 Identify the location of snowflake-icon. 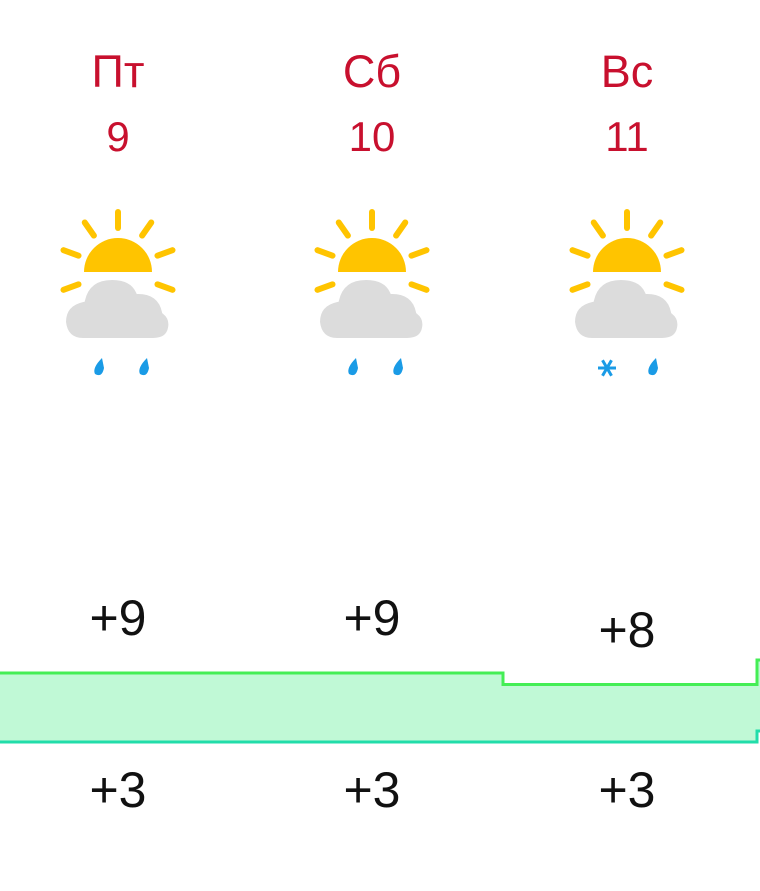
(607, 368).